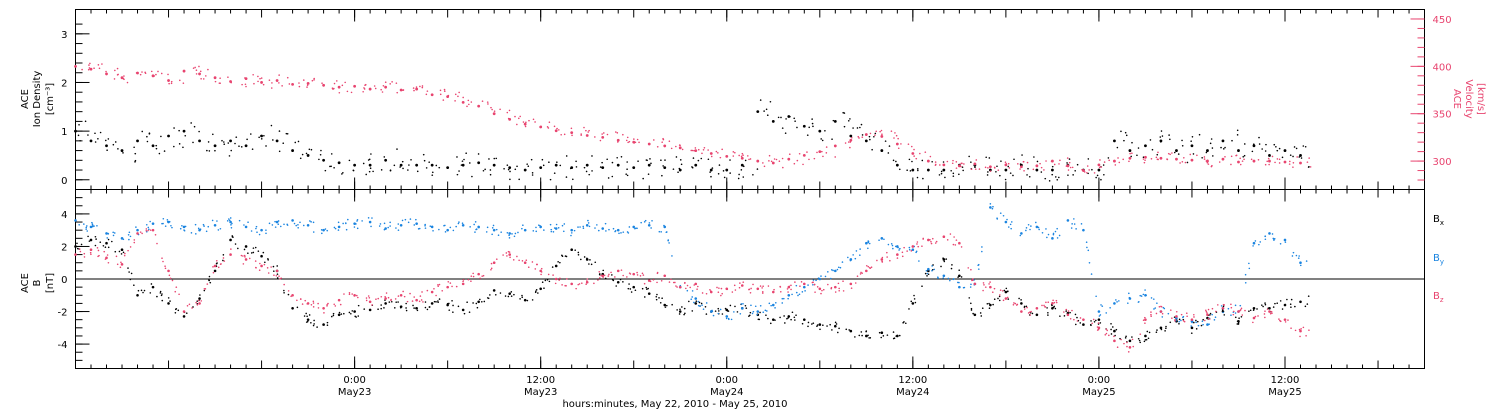 Image resolution: width=1500 pixels, height=410 pixels. Describe the element at coordinates (1442, 223) in the screenshot. I see `legend-bx-sub: x` at that location.